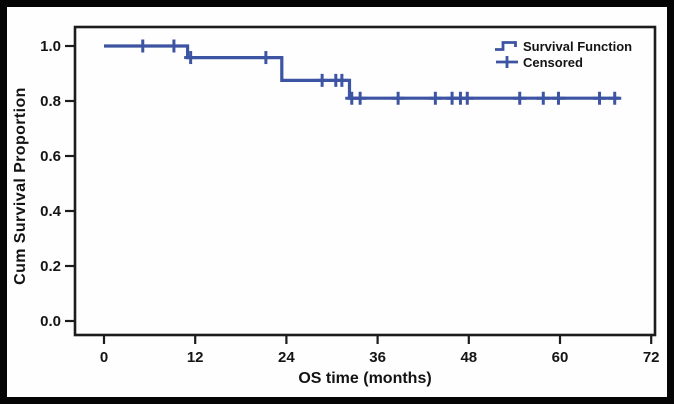 The image size is (674, 404). I want to click on x-tick-label: 0, so click(104, 357).